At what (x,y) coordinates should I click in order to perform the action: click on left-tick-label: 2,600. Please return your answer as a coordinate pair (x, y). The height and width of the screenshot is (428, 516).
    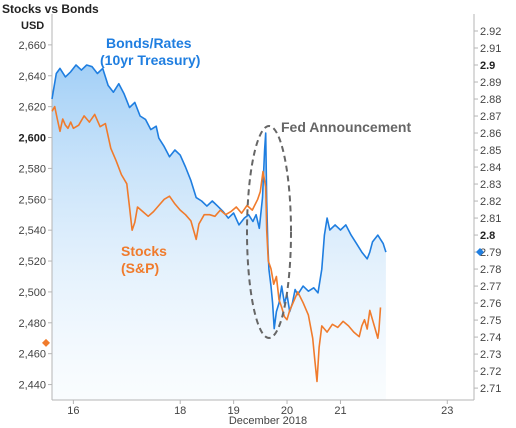
    Looking at the image, I should click on (32, 139).